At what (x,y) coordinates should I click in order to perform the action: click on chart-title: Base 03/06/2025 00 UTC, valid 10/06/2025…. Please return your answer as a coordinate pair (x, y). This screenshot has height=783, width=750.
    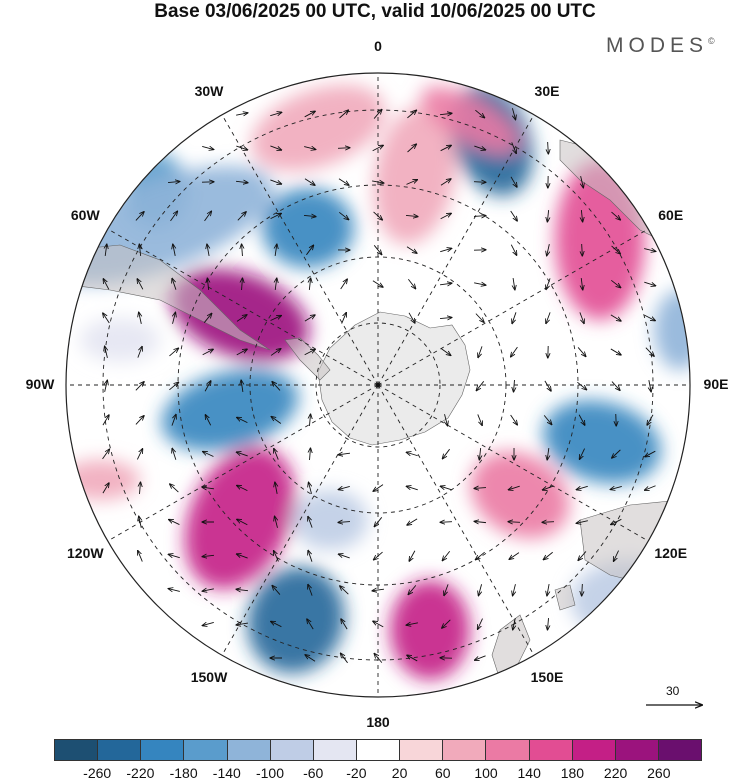
    Looking at the image, I should click on (375, 11).